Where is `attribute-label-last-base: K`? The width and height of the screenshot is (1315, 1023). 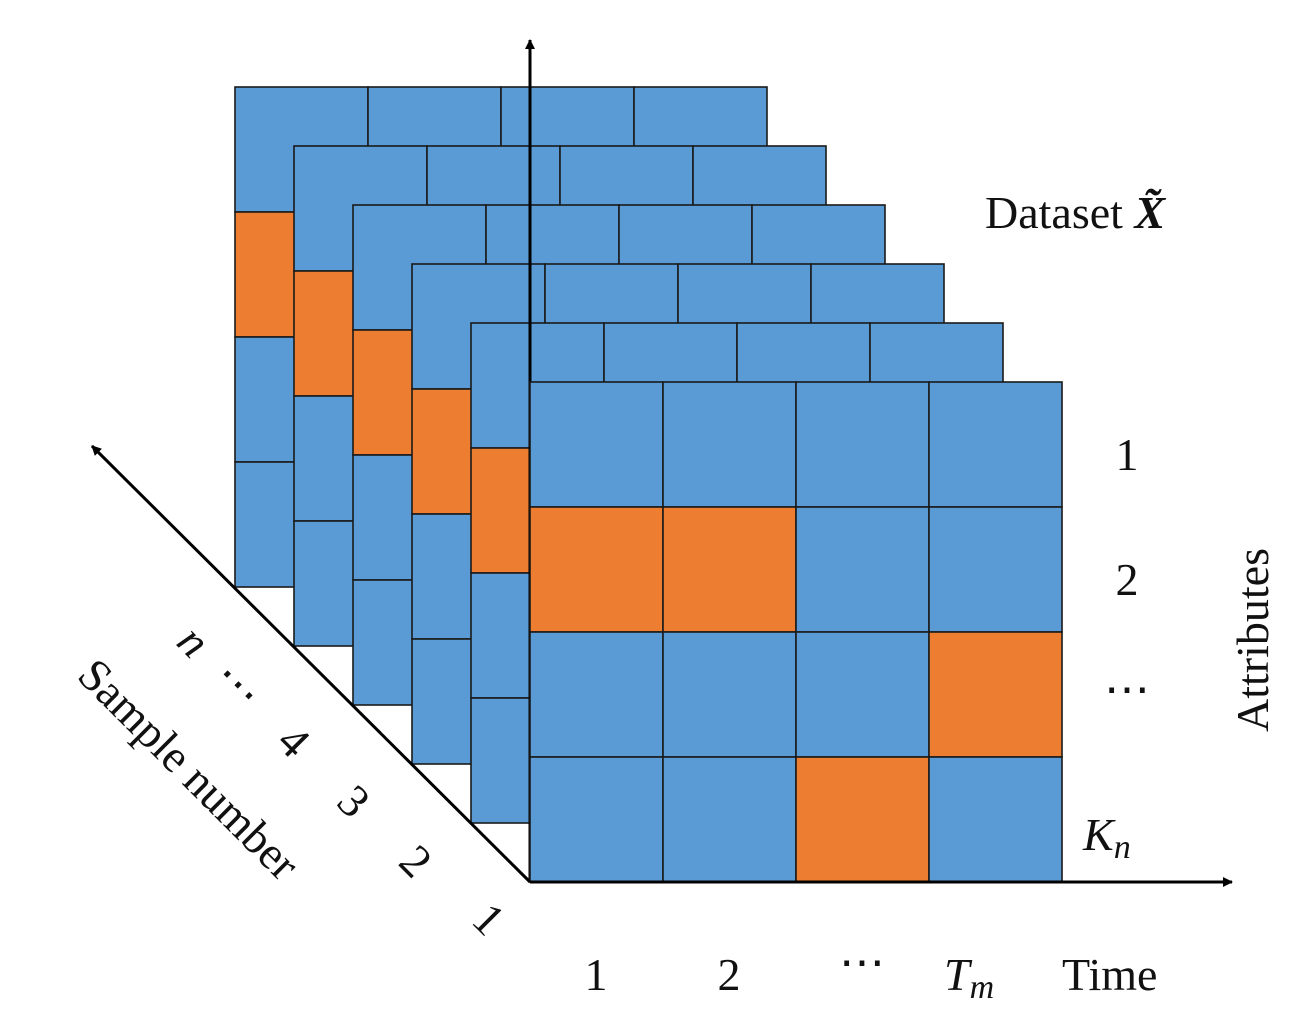
attribute-label-last-base: K is located at coordinates (1099, 834).